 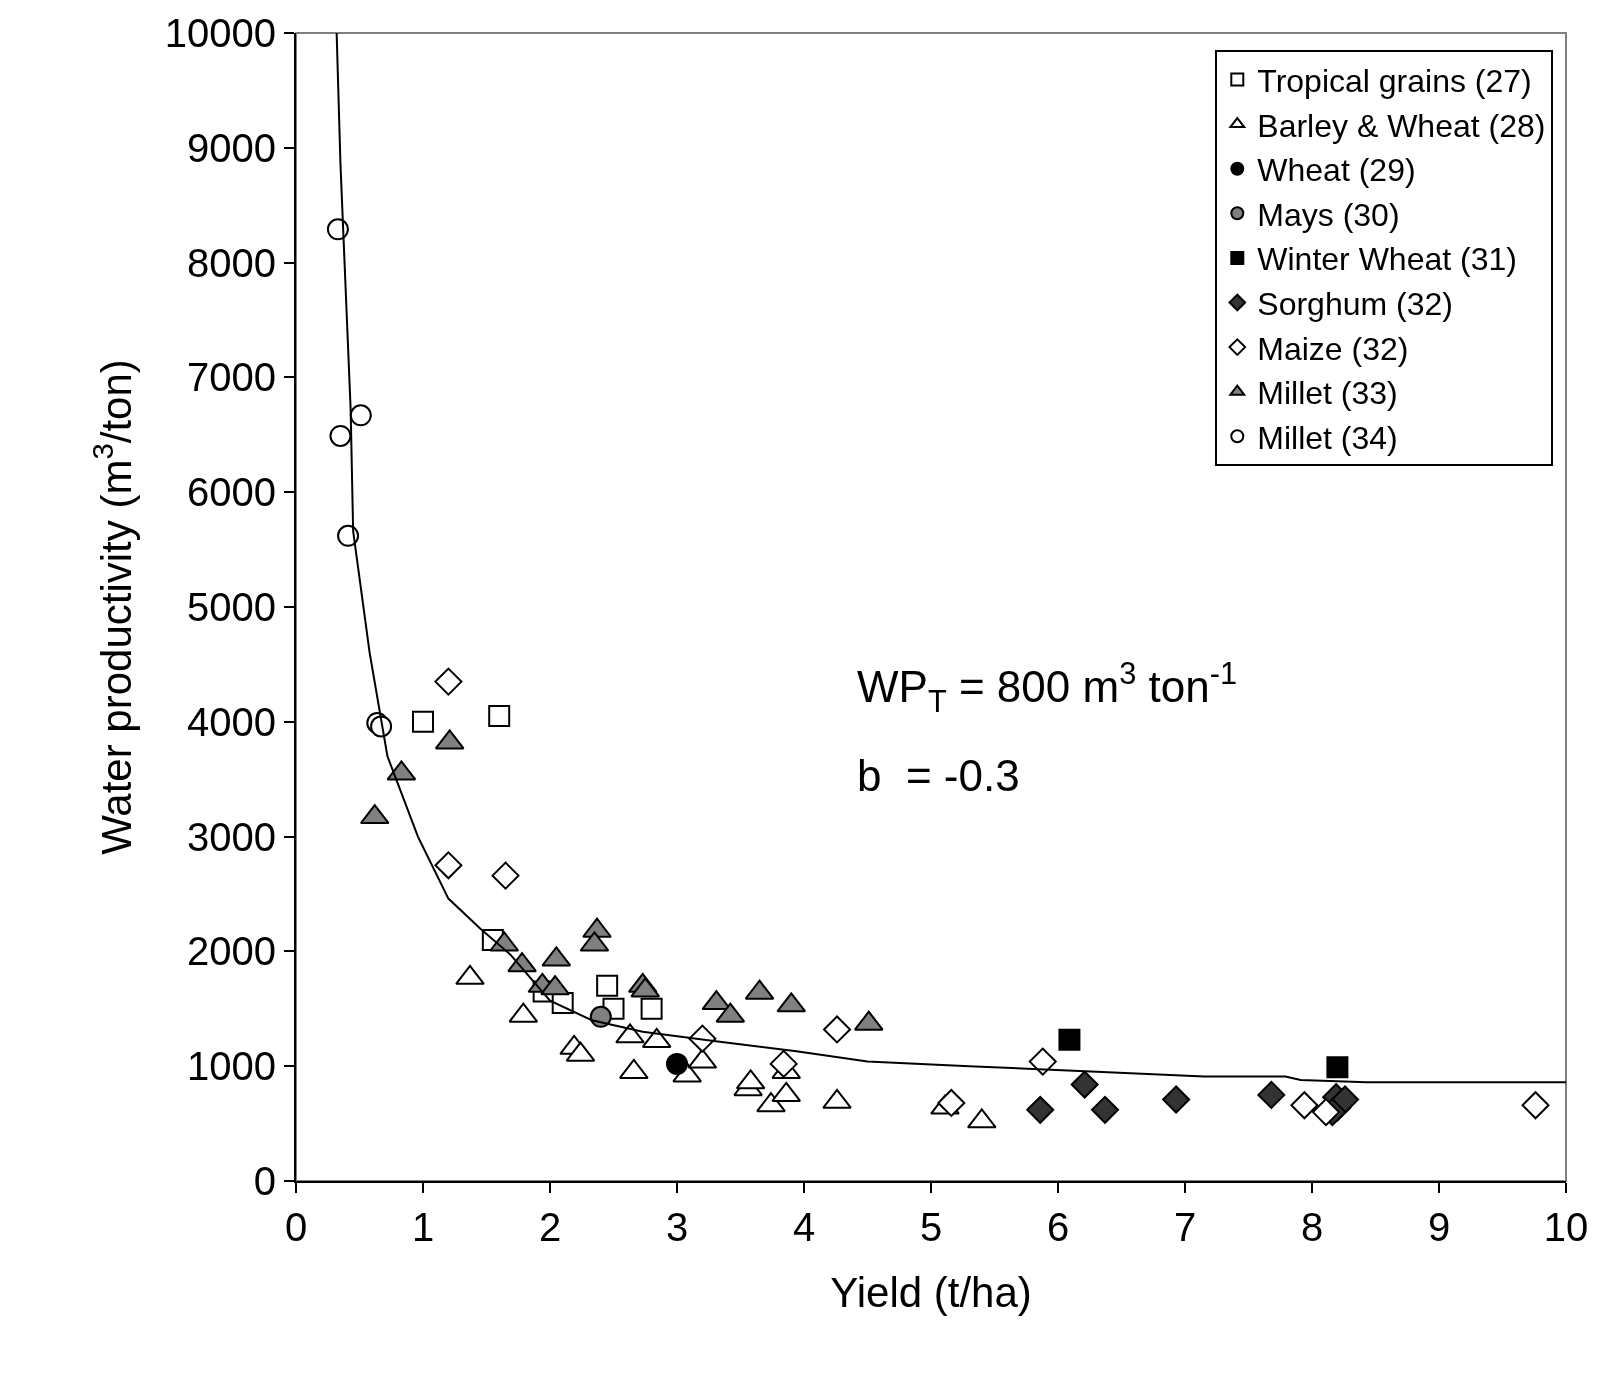 What do you see at coordinates (1387, 259) in the screenshot?
I see `legend-label: Winter Wheat (31)` at bounding box center [1387, 259].